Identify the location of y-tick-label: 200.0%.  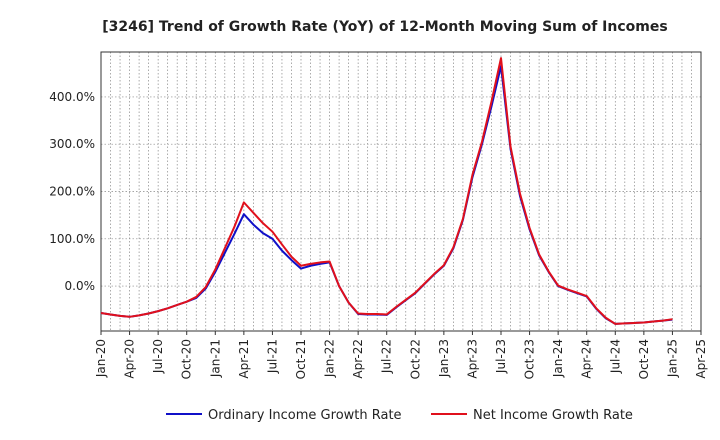
(72, 192).